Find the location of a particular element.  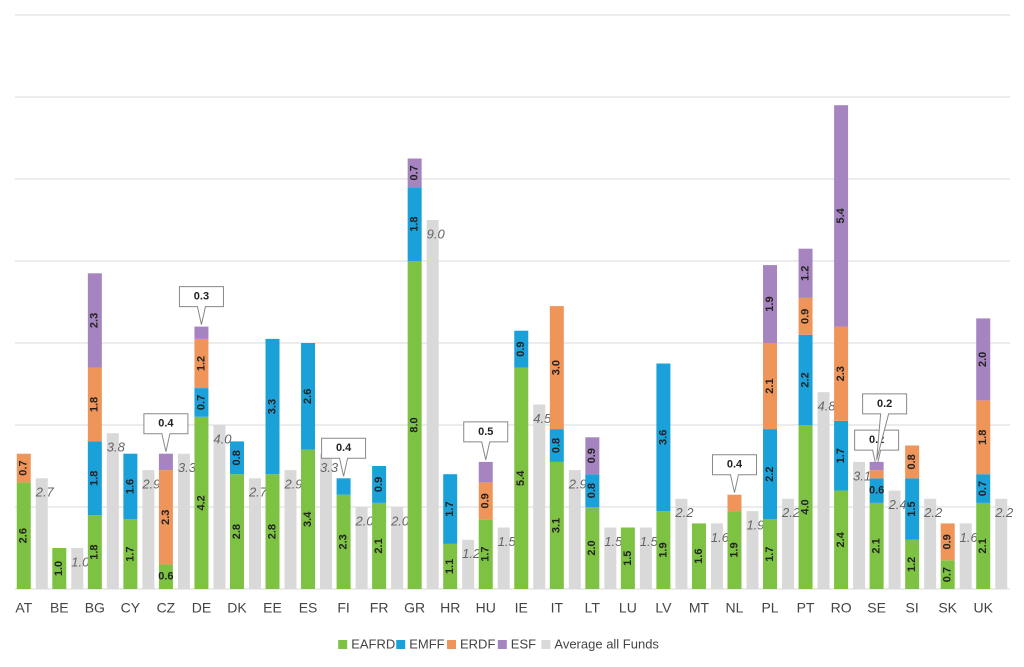

data-label: 3.8 is located at coordinates (116, 447).